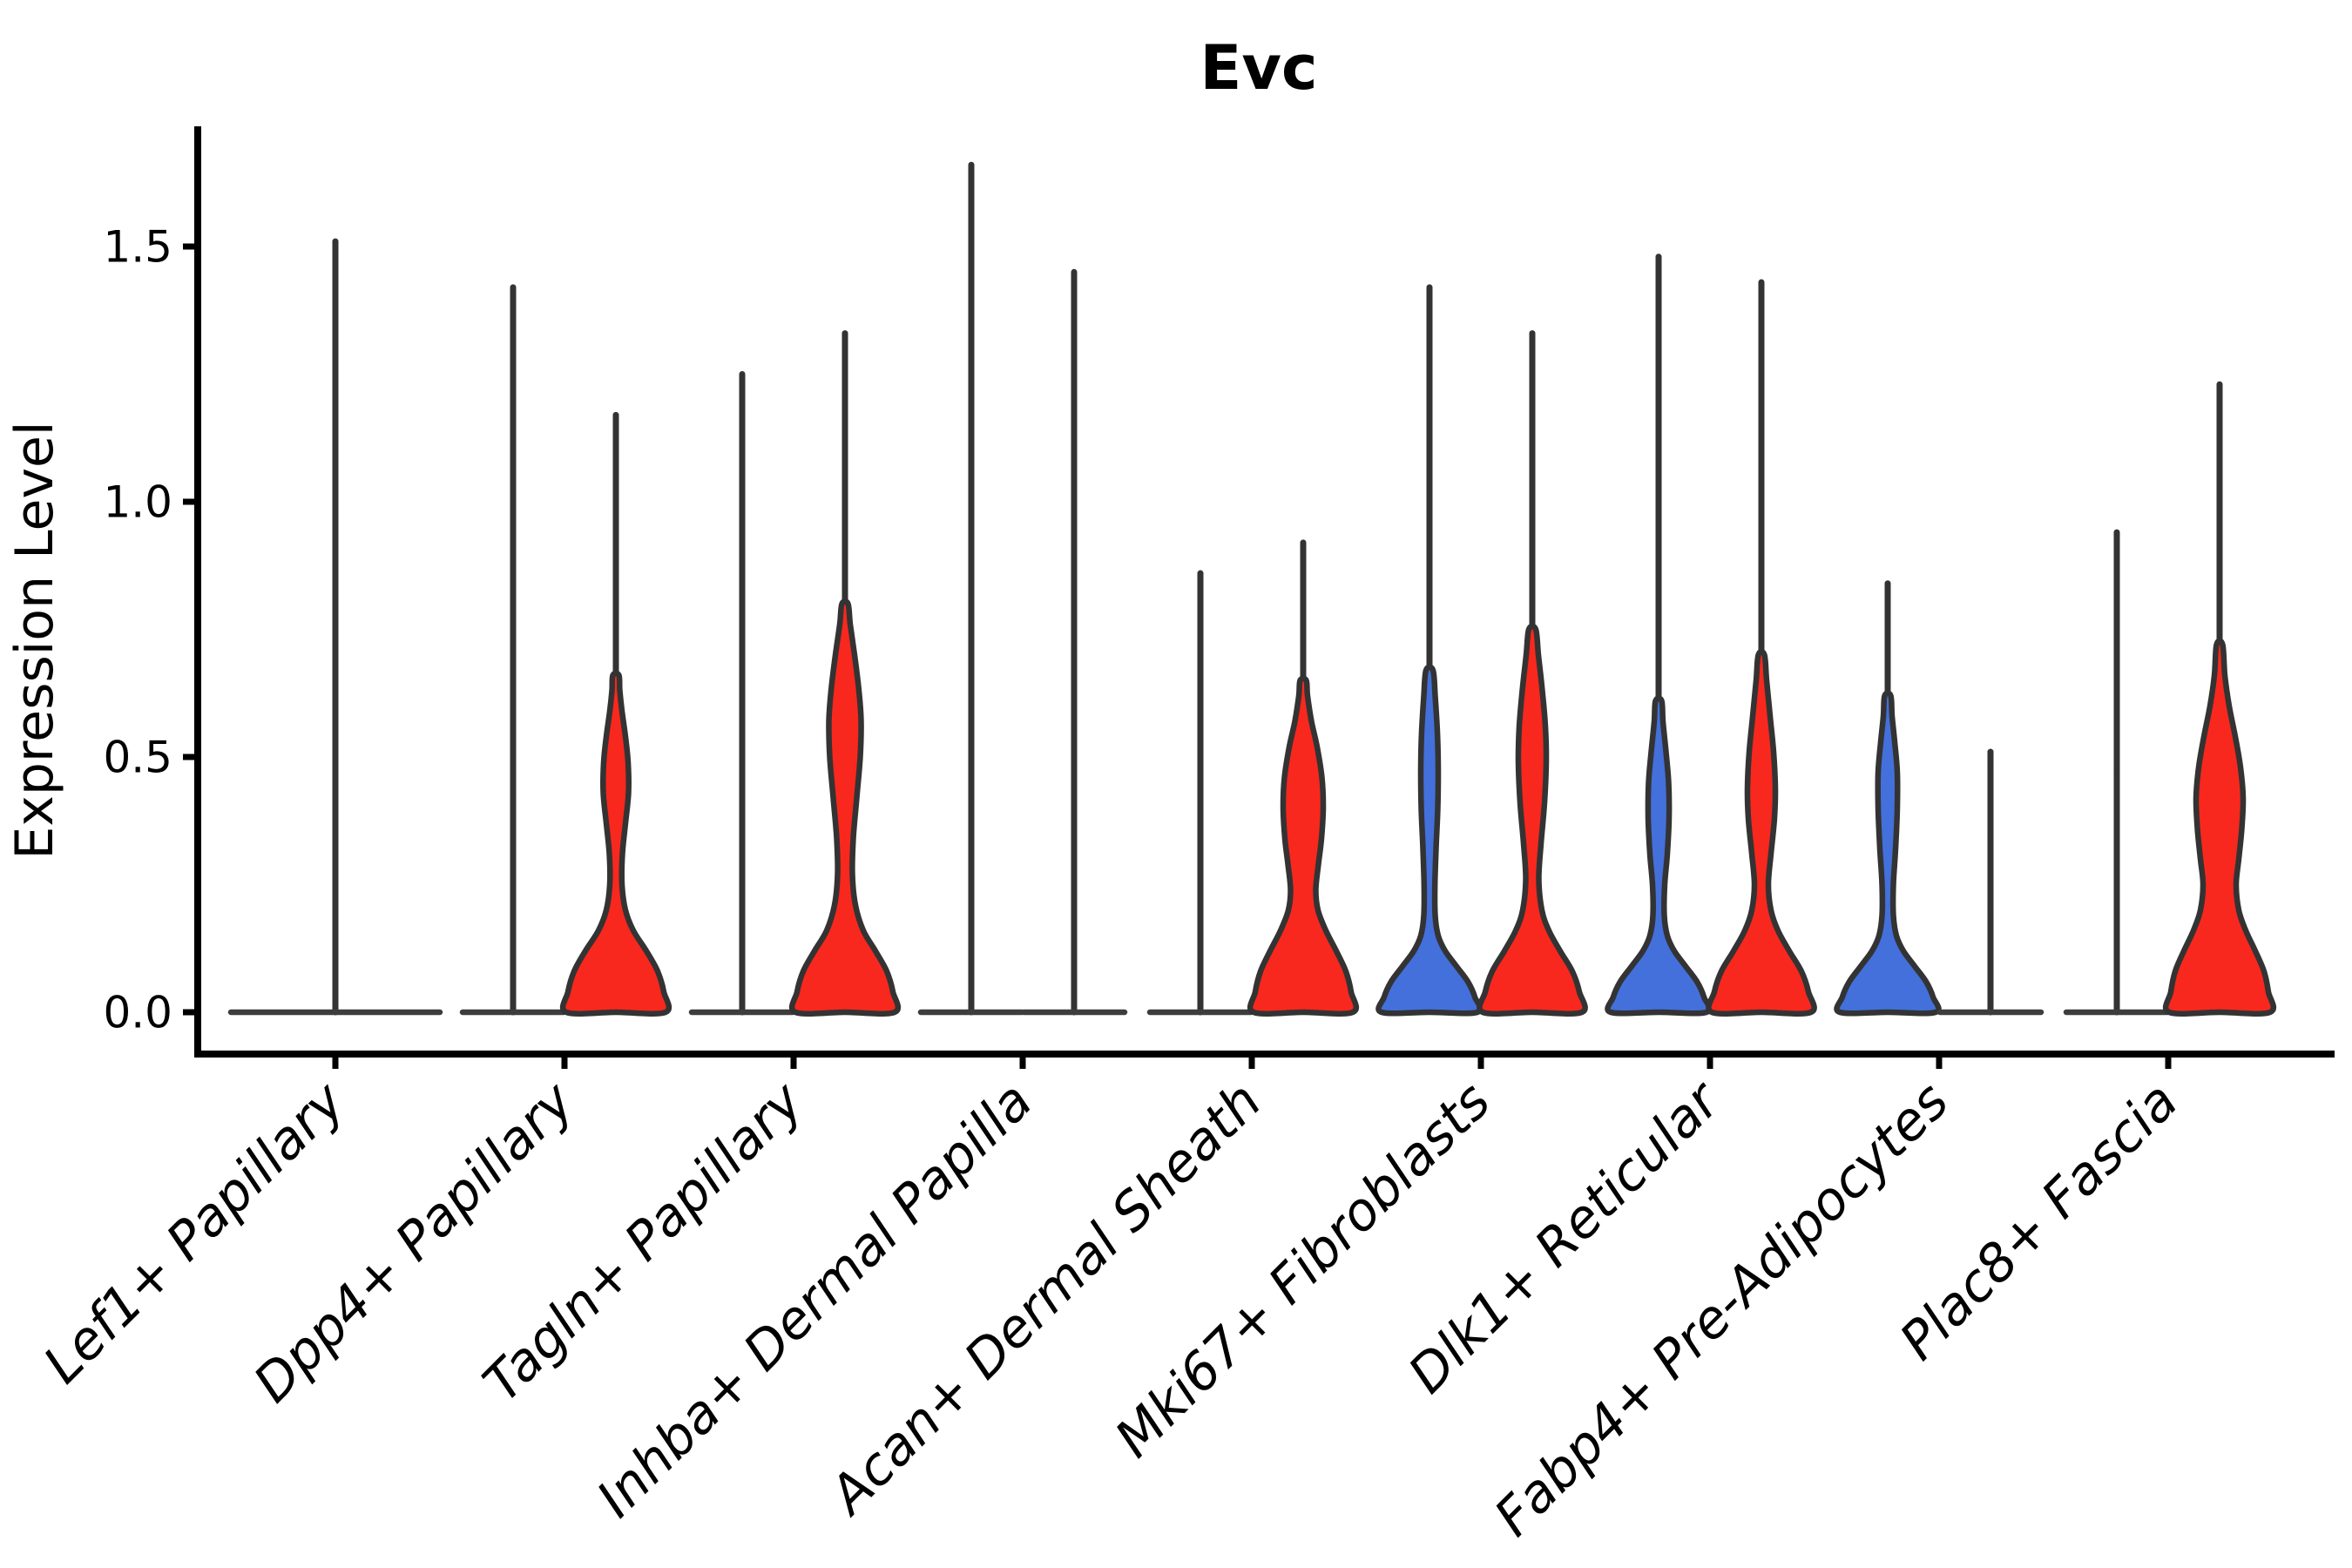  What do you see at coordinates (1045, 1300) in the screenshot?
I see `x-tick-label: Acan+ Dermal Sheath` at bounding box center [1045, 1300].